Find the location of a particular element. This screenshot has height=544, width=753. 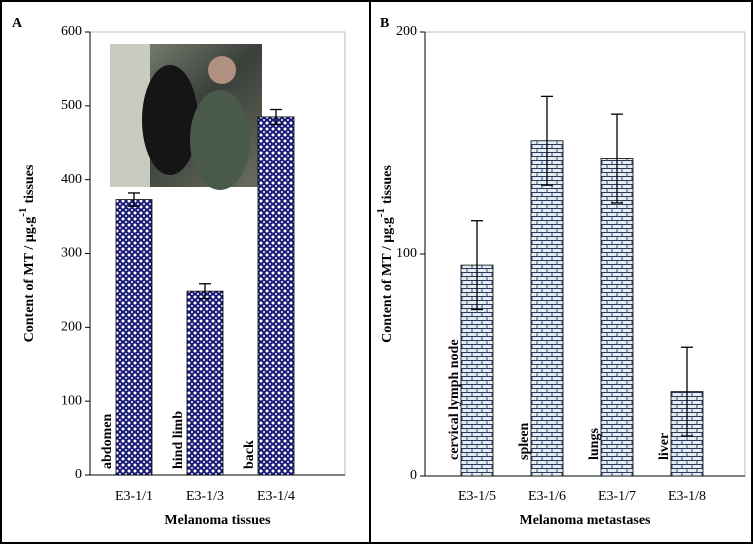

x-tick-label: E3-1/4 is located at coordinates (276, 496).